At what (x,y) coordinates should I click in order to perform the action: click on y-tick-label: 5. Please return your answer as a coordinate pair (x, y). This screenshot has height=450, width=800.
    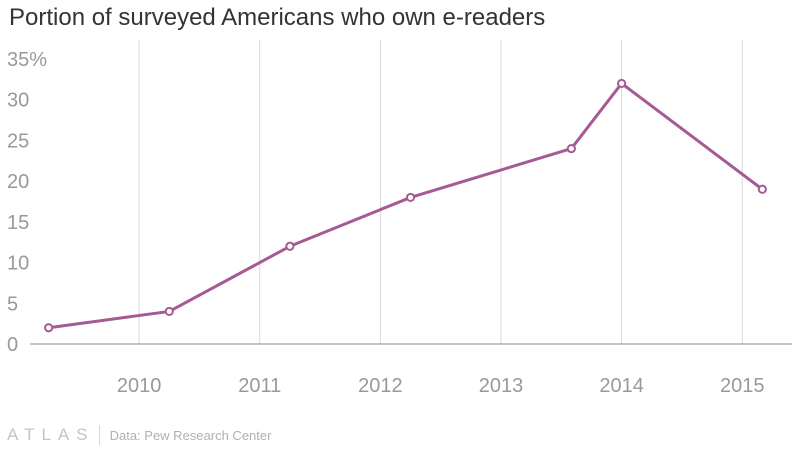
    Looking at the image, I should click on (12, 304).